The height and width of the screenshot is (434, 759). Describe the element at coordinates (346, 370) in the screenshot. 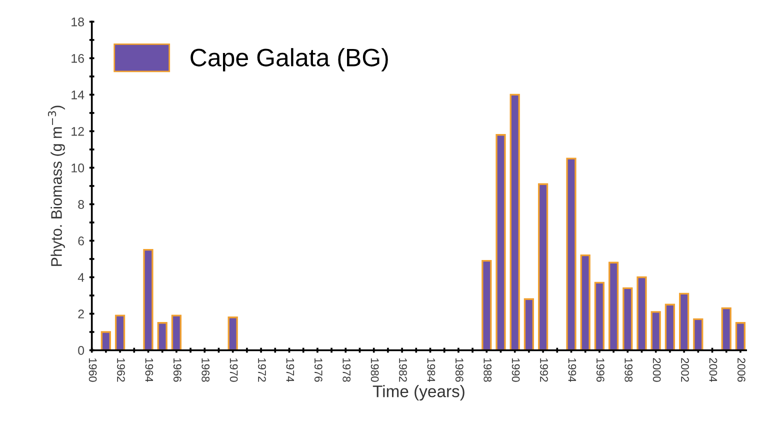

I see `x-tick-label: 1978` at that location.